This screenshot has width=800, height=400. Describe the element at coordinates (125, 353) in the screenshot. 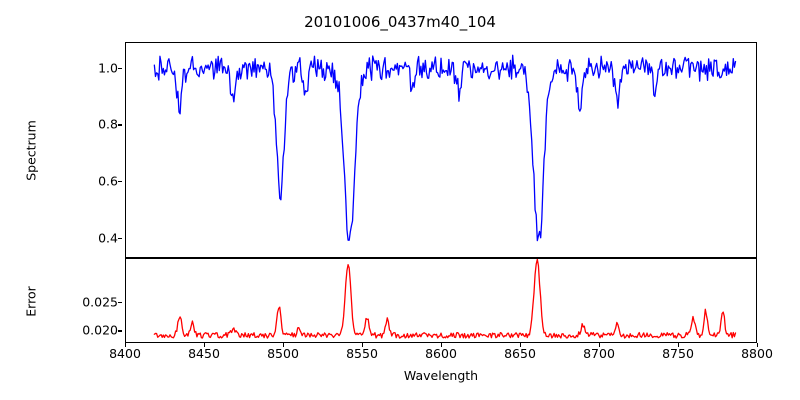

I see `x-tick-8400: 8400` at that location.